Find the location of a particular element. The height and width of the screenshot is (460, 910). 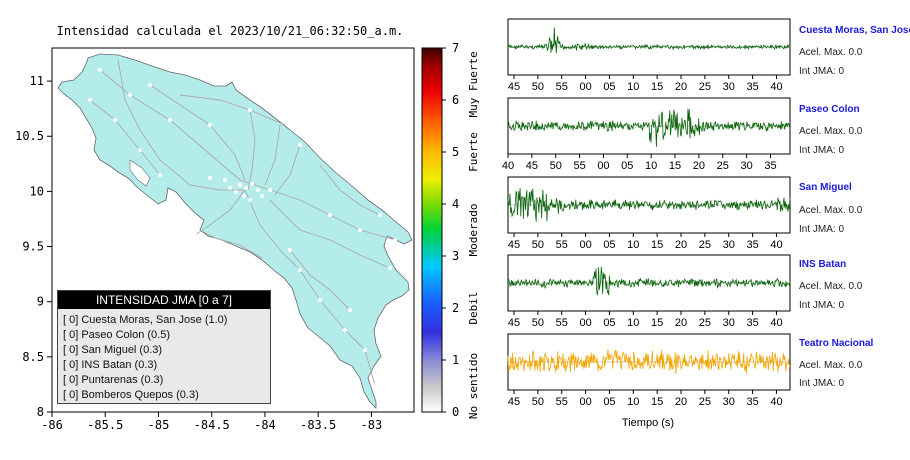

colorbar-category-label: Moderado is located at coordinates (473, 230).